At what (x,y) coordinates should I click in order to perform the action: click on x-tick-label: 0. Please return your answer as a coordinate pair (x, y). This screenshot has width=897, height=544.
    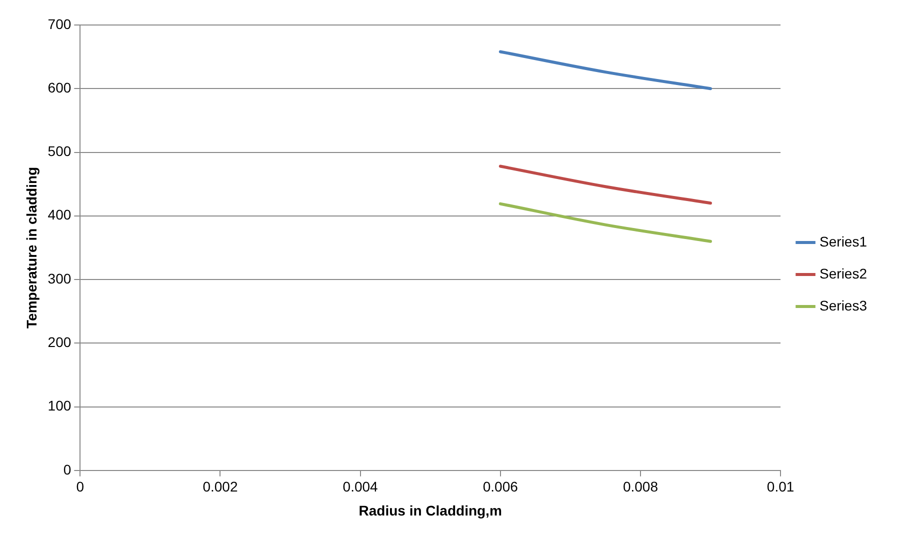
    Looking at the image, I should click on (80, 486).